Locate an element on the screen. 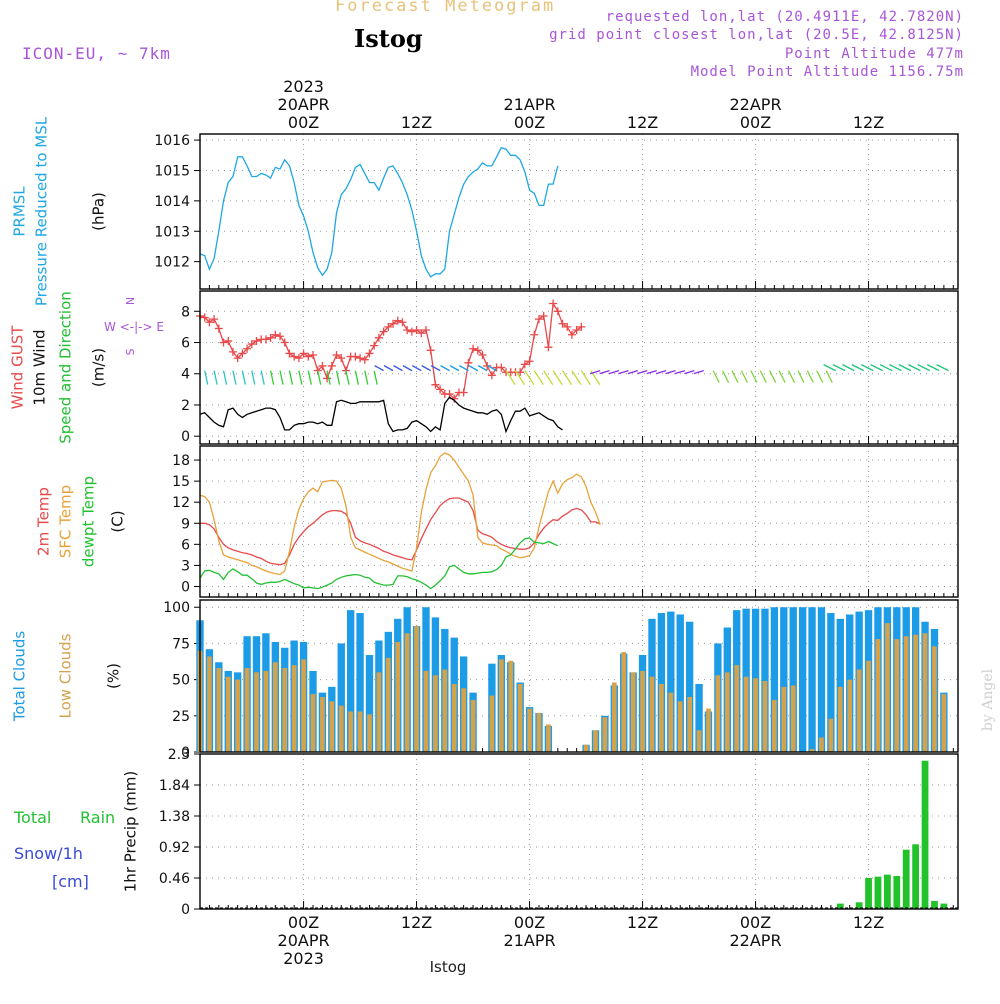 This screenshot has width=1000, height=1004. series-line-2m-temp is located at coordinates (400, 531).